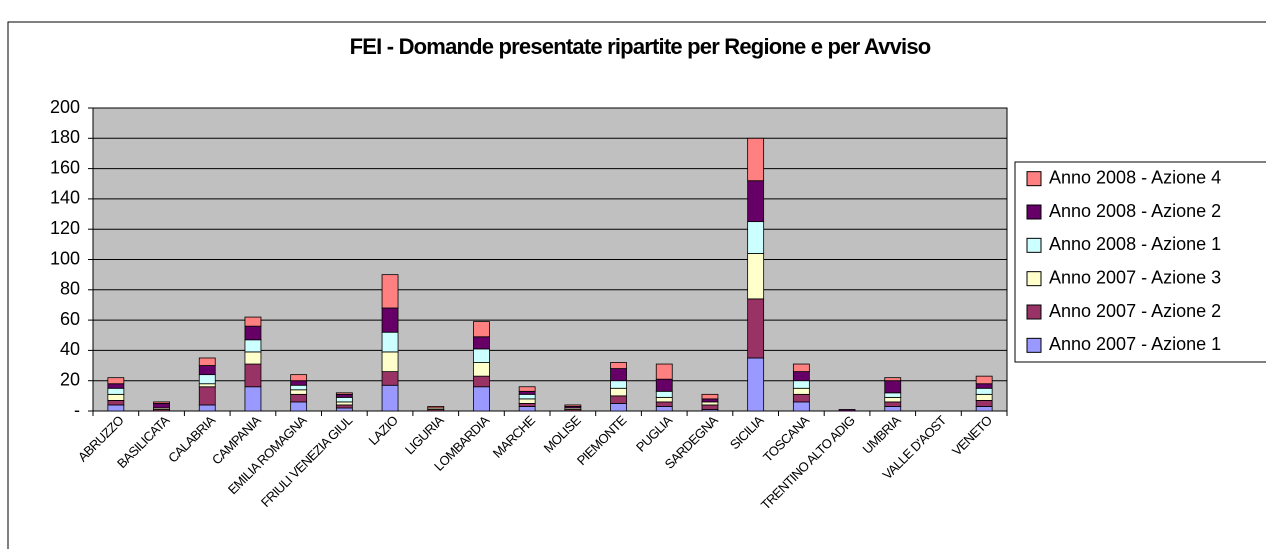  Describe the element at coordinates (65, 198) in the screenshot. I see `y-tick-label: 140` at that location.